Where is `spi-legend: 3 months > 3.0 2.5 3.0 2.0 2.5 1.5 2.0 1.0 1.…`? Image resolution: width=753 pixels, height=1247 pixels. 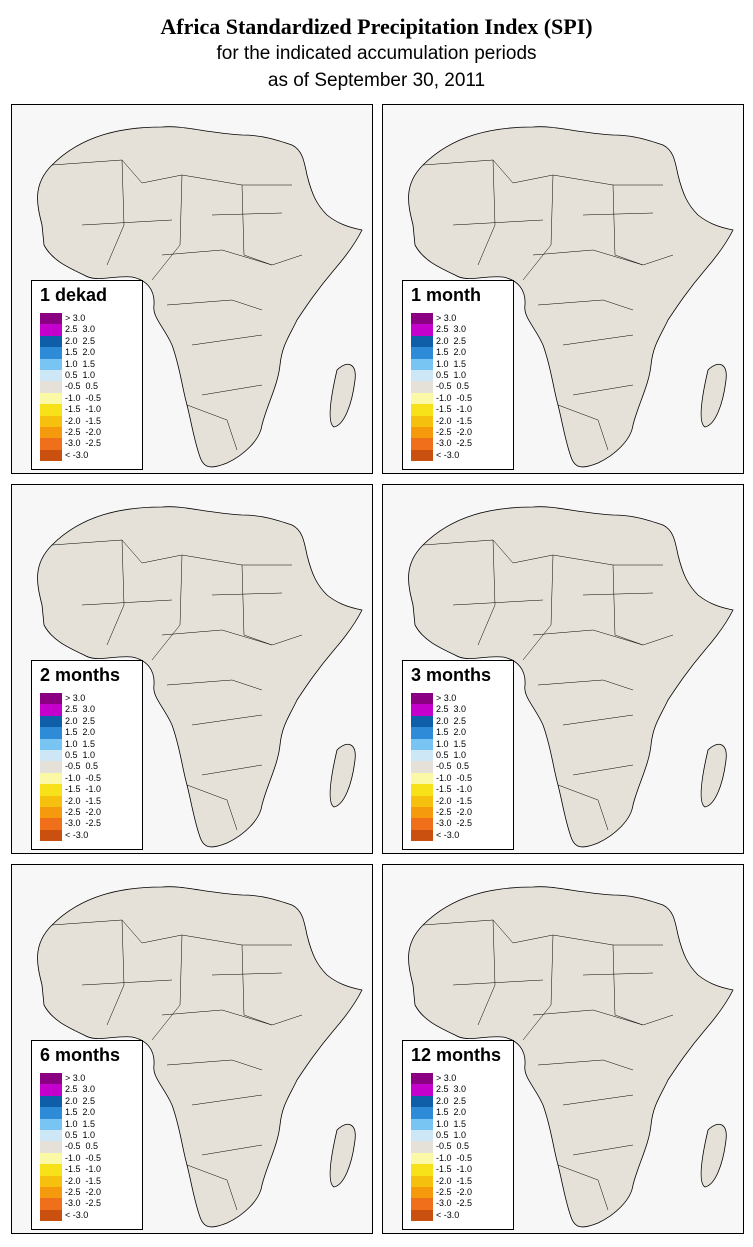
spi-legend: 3 months > 3.0 2.5 3.0 2.0 2.5 1.5 2.0 1.0 1.… is located at coordinates (458, 755).